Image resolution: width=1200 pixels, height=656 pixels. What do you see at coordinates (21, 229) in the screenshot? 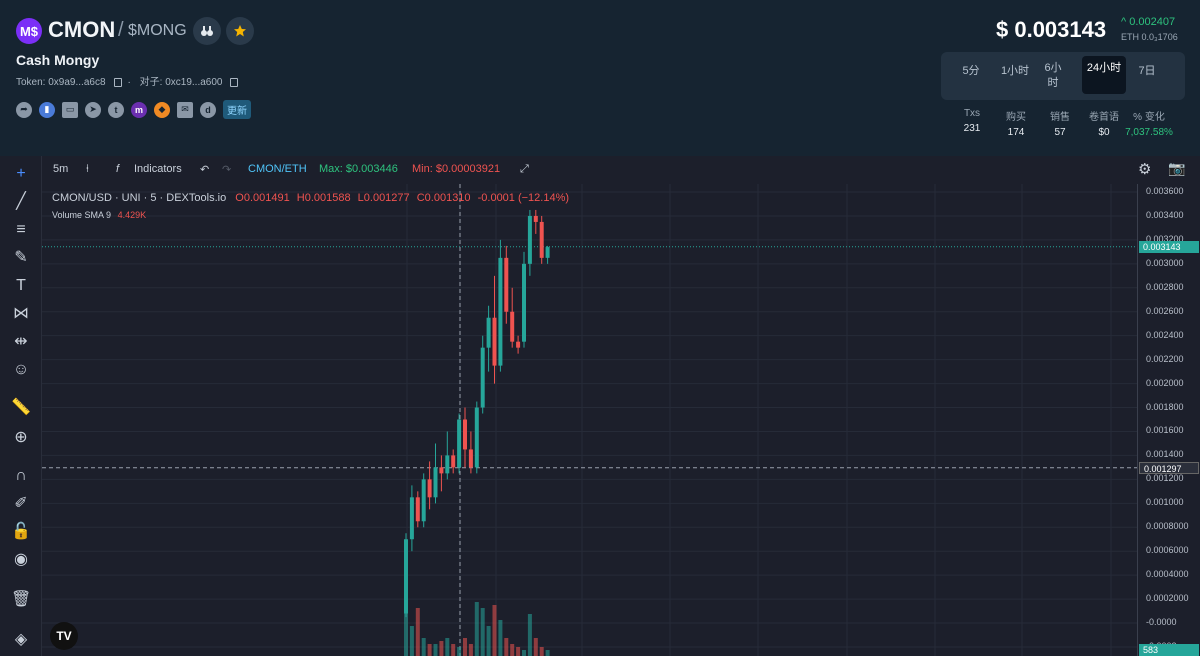
I see `fib-icon: ≡` at bounding box center [21, 229].